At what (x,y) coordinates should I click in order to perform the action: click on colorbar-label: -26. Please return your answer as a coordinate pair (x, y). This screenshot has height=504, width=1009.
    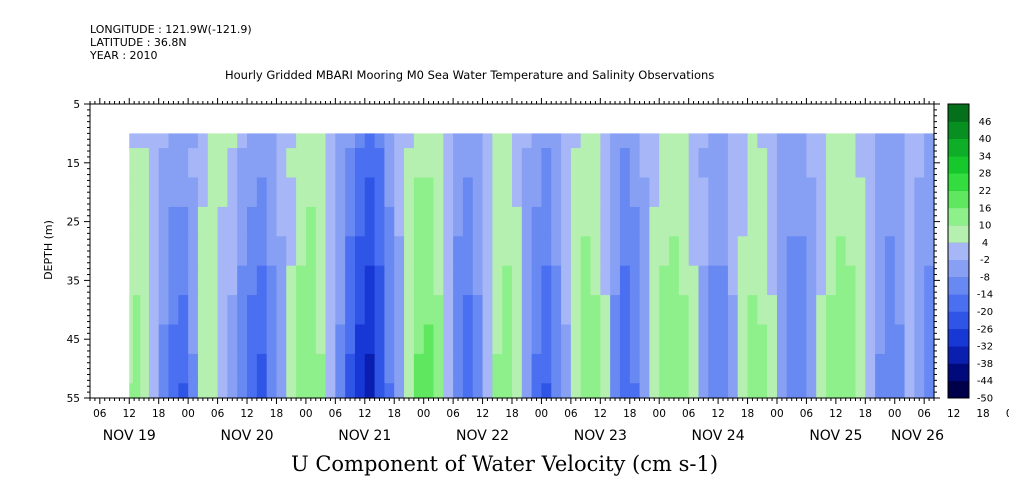
    Looking at the image, I should click on (985, 329).